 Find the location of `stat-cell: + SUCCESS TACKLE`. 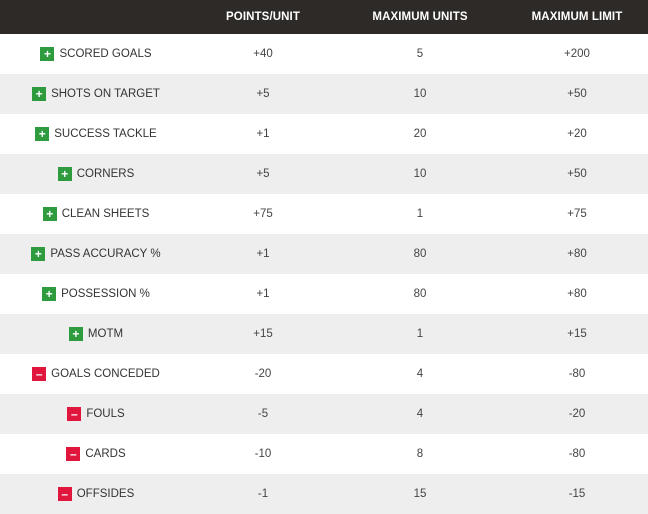

stat-cell: + SUCCESS TACKLE is located at coordinates (96, 134).